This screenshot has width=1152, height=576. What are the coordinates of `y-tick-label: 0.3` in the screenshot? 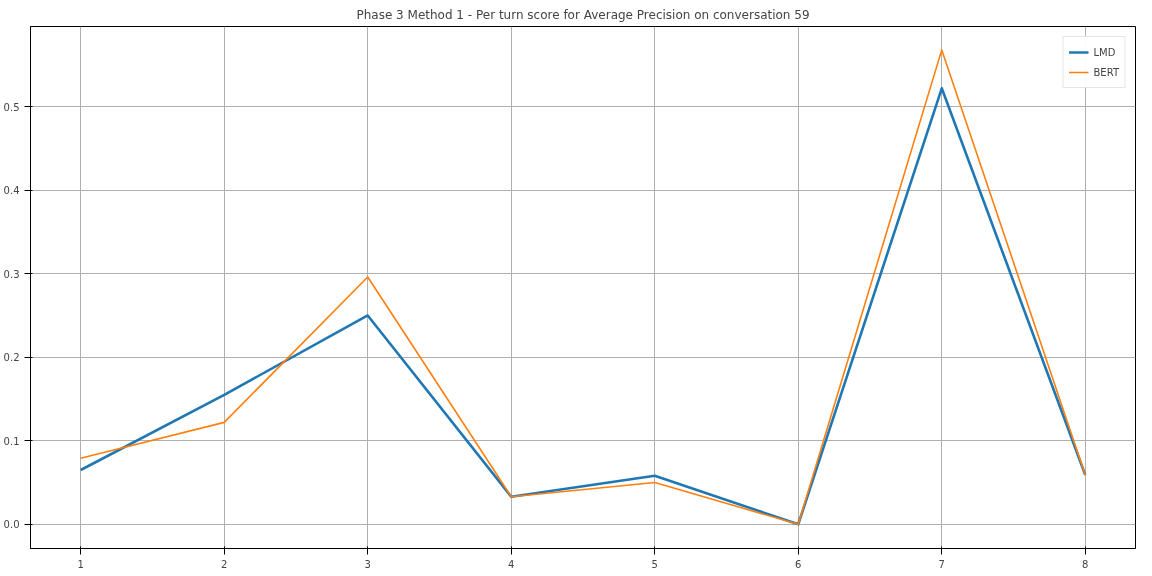 It's located at (11, 274).